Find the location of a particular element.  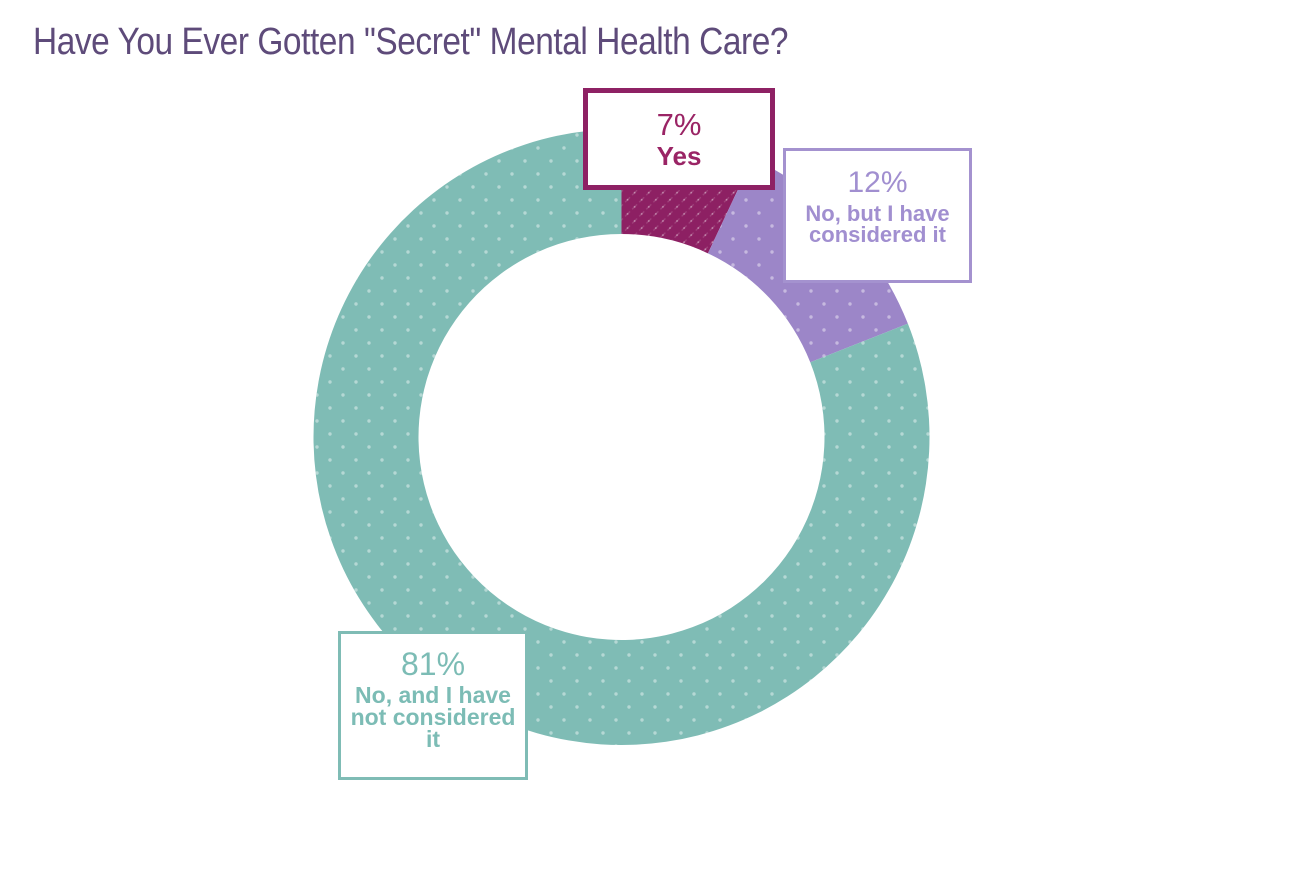

callout-yes-label: Yes is located at coordinates (679, 155).